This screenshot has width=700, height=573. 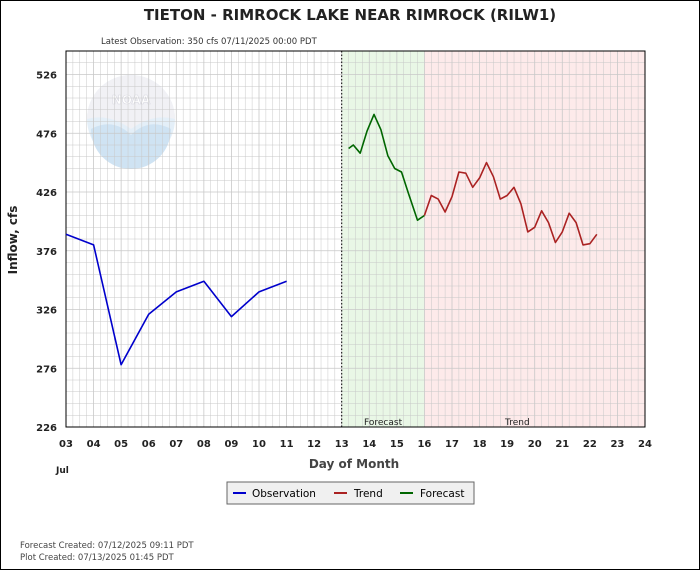 I want to click on series-line-trend, so click(x=510, y=203).